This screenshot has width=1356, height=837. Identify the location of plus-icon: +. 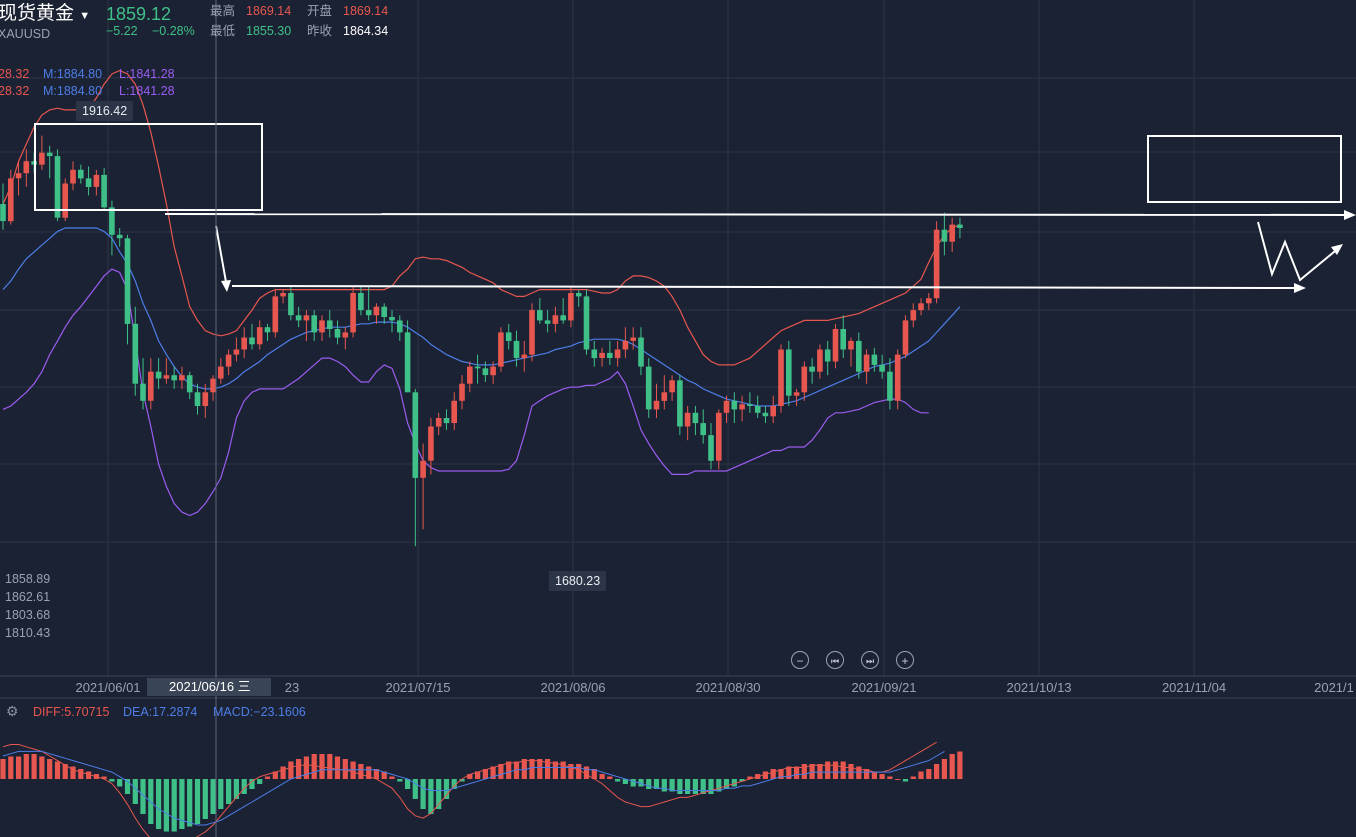
(905, 661).